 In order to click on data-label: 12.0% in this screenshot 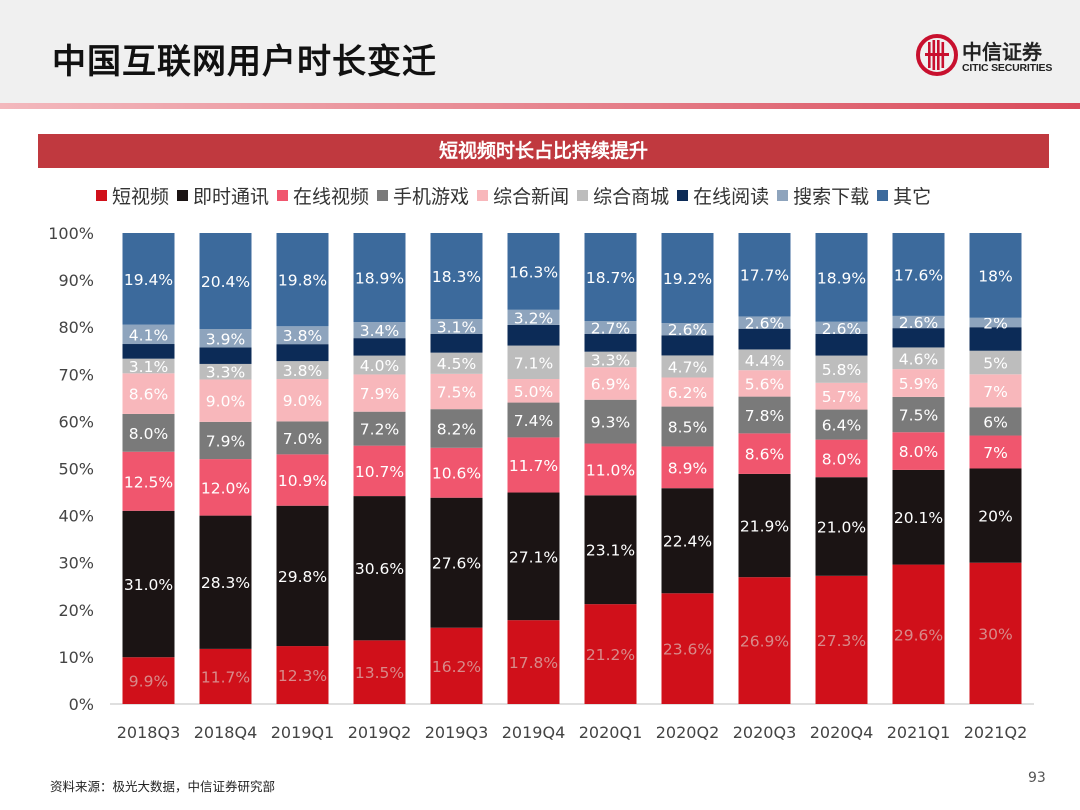, I will do `click(225, 488)`.